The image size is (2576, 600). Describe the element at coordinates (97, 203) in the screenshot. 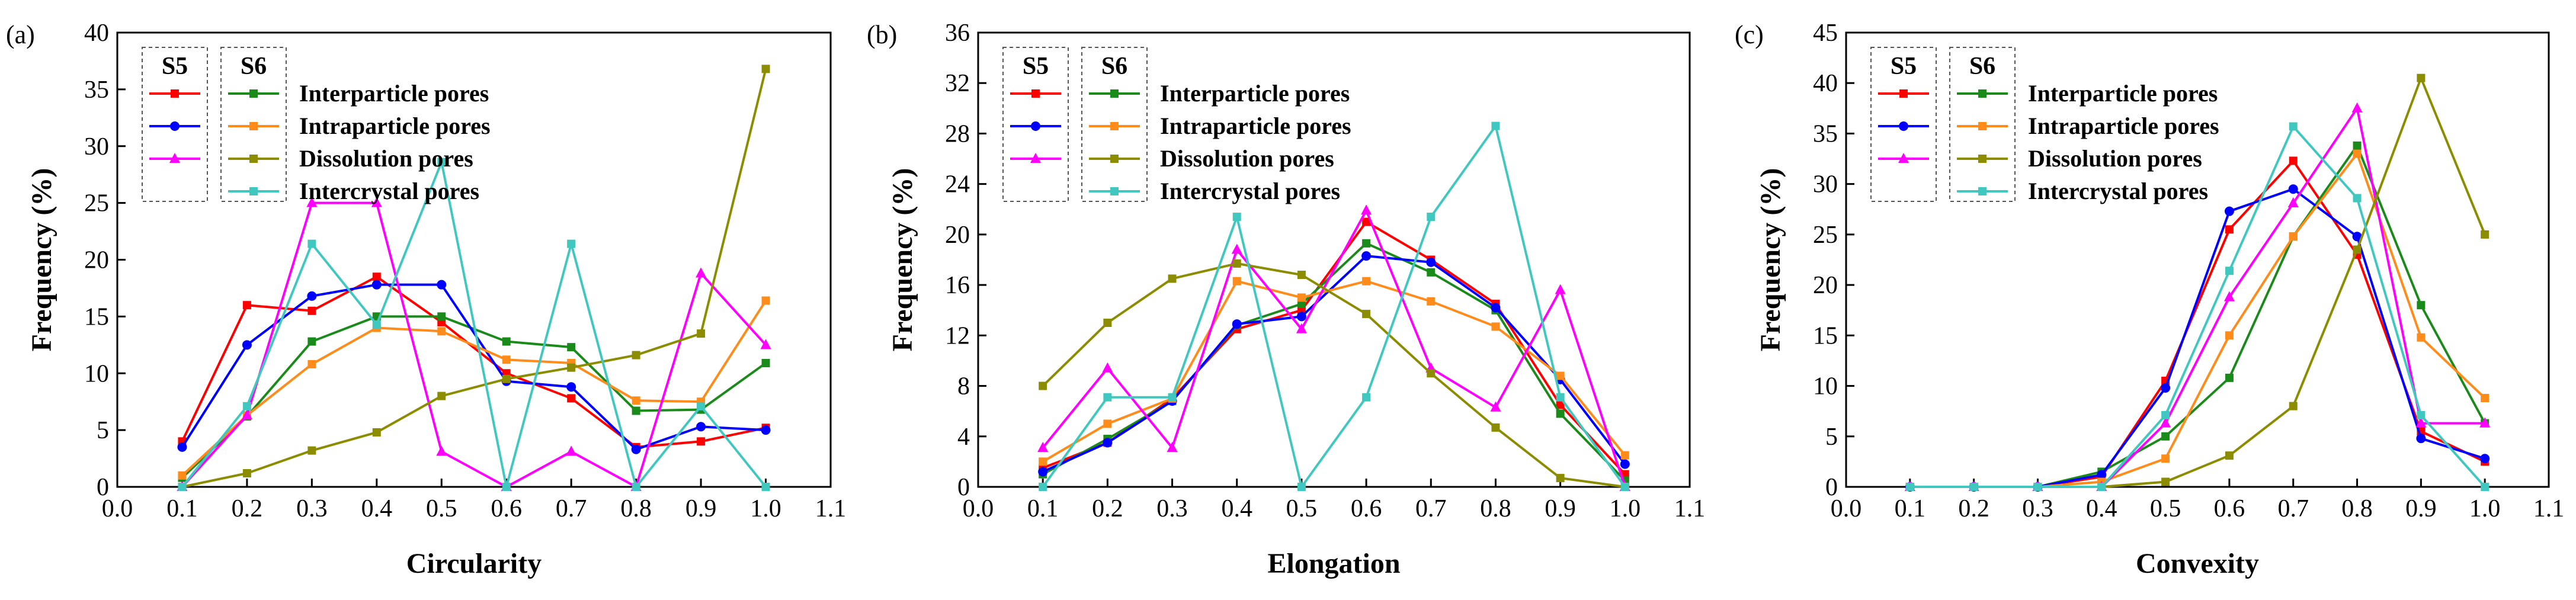

I see `y-tick-label: 25` at that location.